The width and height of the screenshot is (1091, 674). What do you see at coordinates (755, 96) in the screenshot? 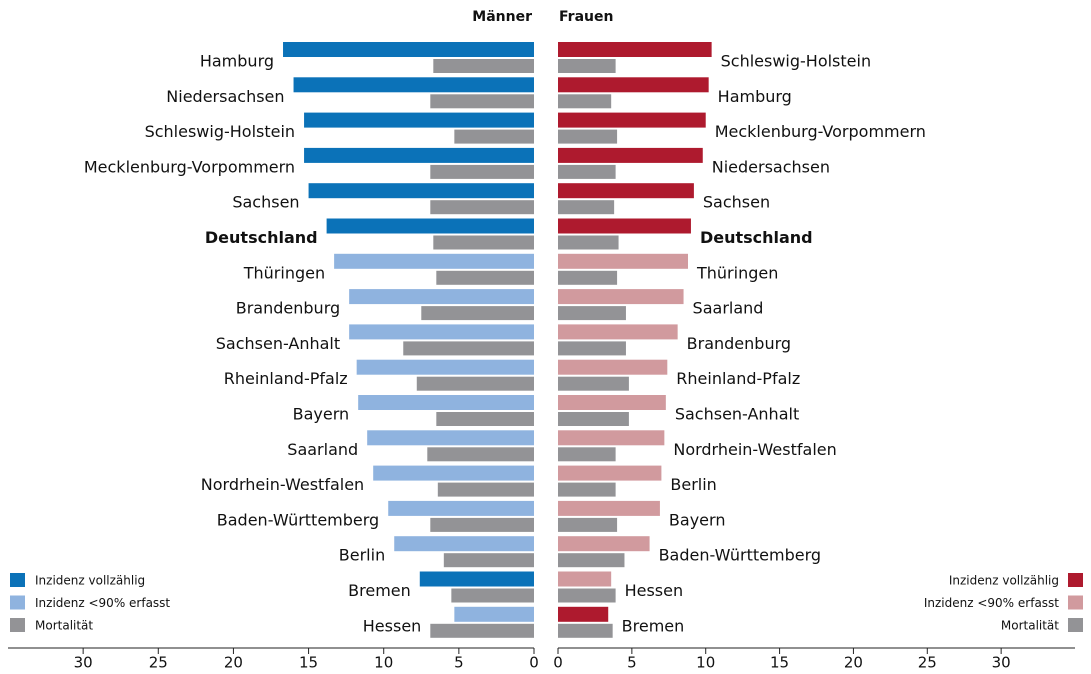
I see `category-label: Hamburg` at bounding box center [755, 96].